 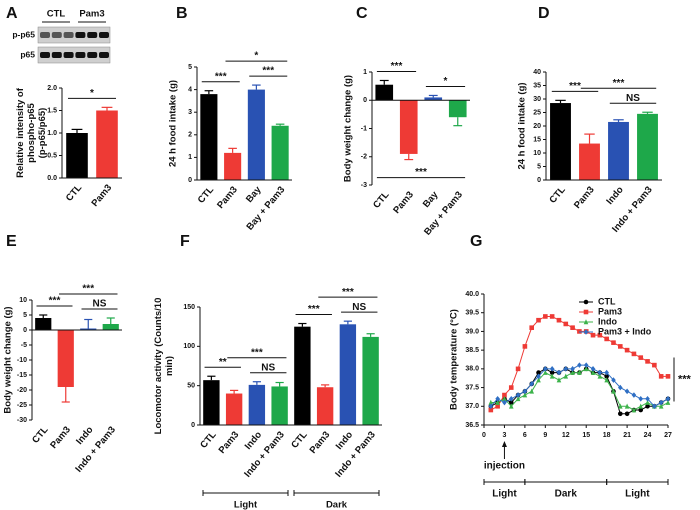 I want to click on legend-label: Pam3 + Indo, so click(x=625, y=331).